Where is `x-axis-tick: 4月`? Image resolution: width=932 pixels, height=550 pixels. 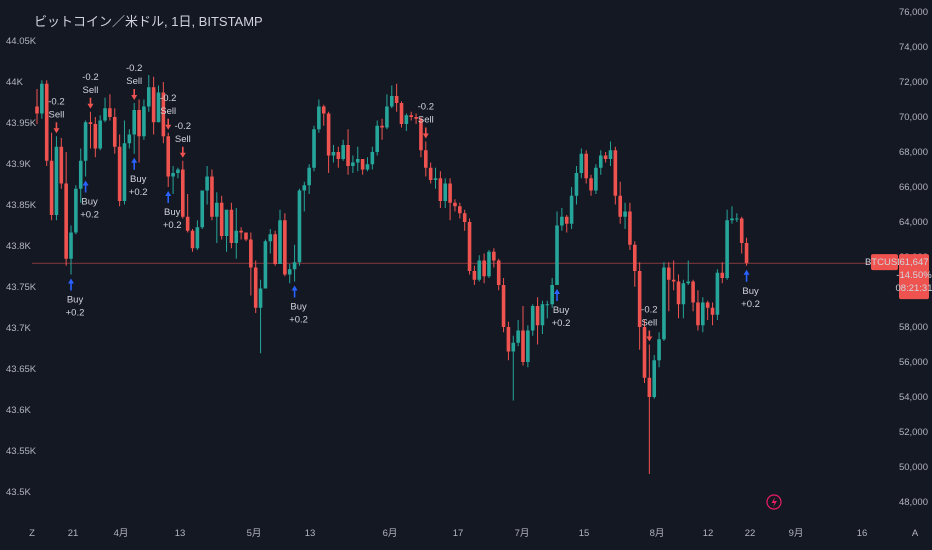 x-axis-tick: 4月 is located at coordinates (121, 533).